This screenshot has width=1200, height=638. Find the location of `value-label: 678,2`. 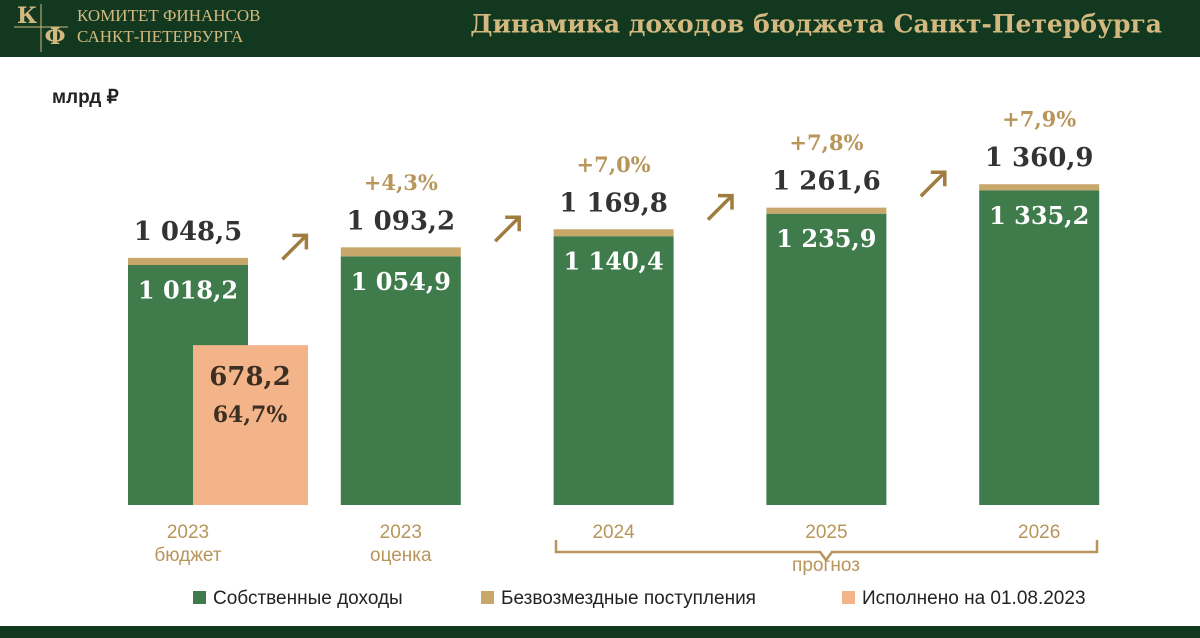

value-label: 678,2 is located at coordinates (249, 377).